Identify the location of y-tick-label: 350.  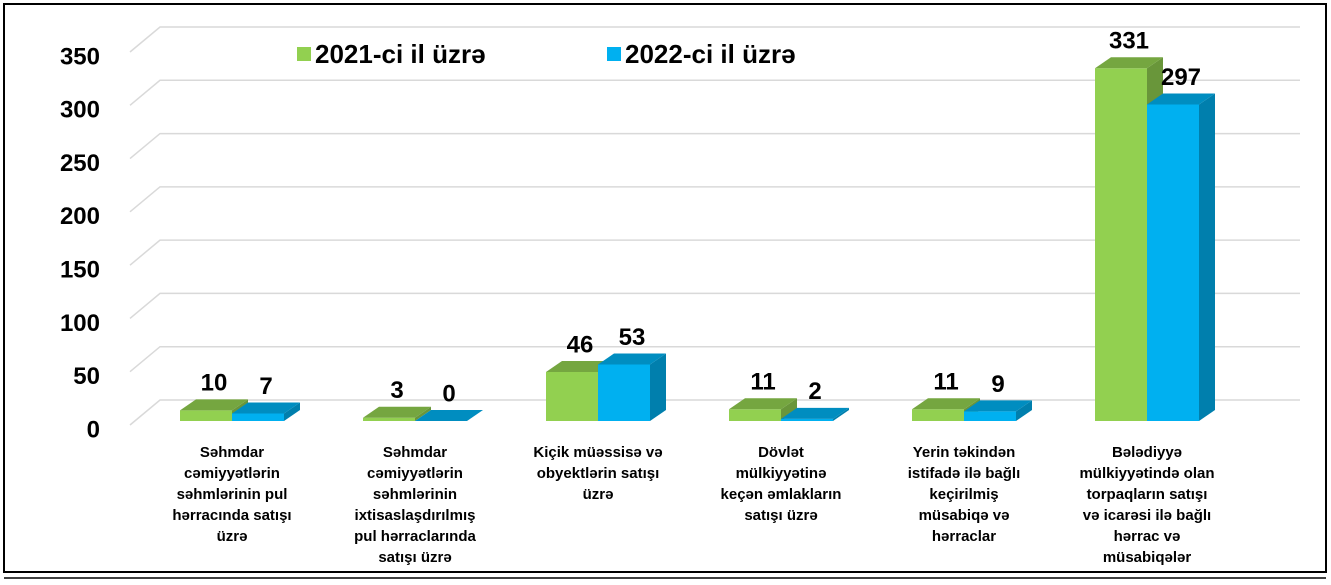
(80, 56).